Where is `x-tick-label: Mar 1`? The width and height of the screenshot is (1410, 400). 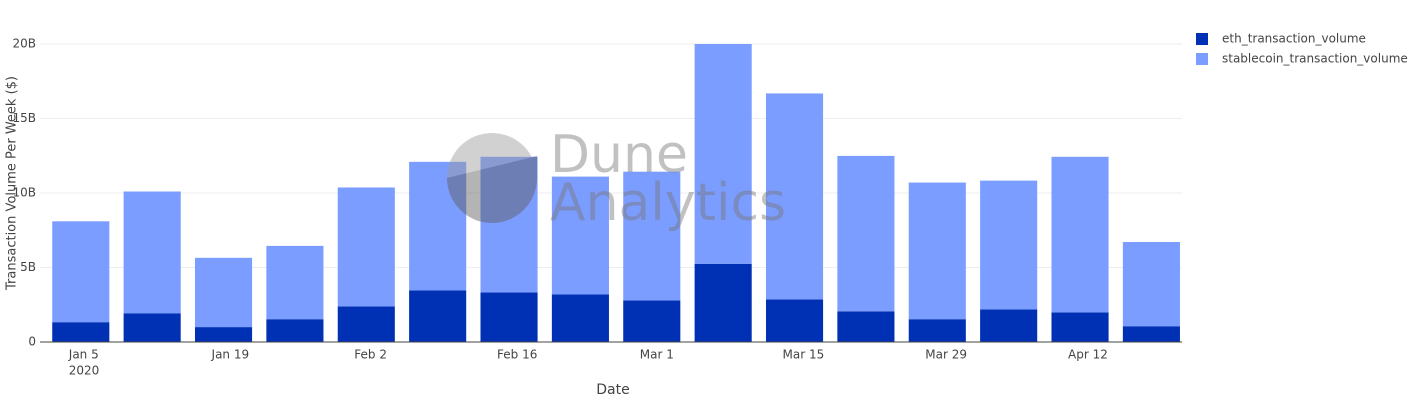 x-tick-label: Mar 1 is located at coordinates (657, 355).